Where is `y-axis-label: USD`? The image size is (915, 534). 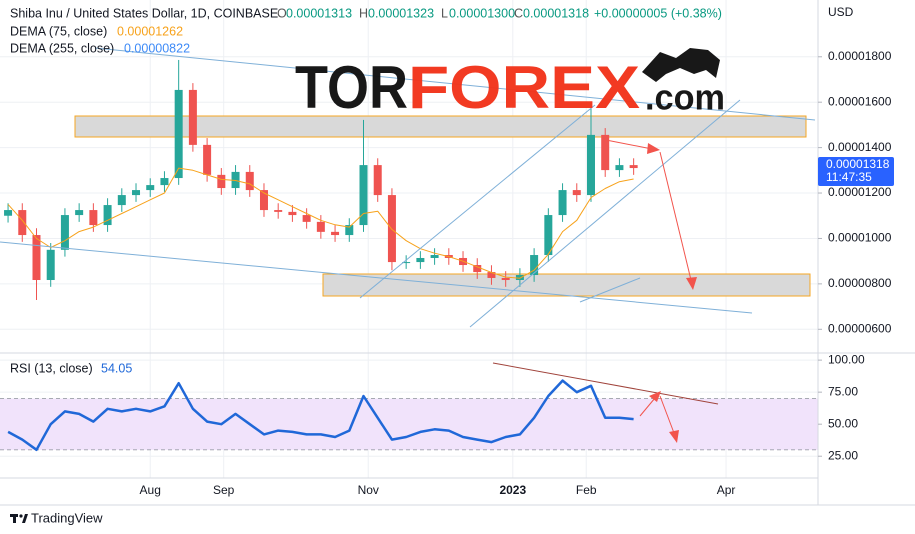
y-axis-label: USD is located at coordinates (841, 12).